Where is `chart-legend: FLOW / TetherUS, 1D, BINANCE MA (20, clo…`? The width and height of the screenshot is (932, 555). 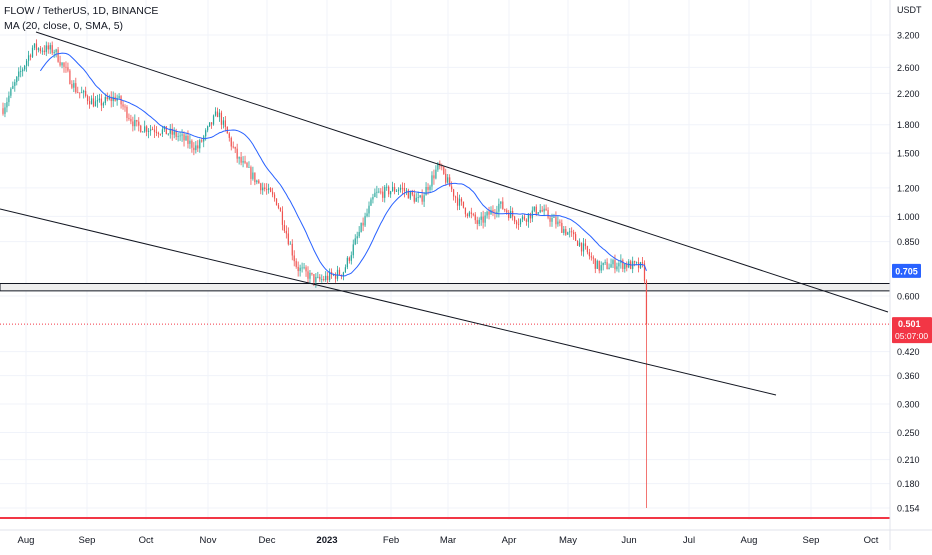 chart-legend: FLOW / TetherUS, 1D, BINANCE MA (20, clo… is located at coordinates (81, 19).